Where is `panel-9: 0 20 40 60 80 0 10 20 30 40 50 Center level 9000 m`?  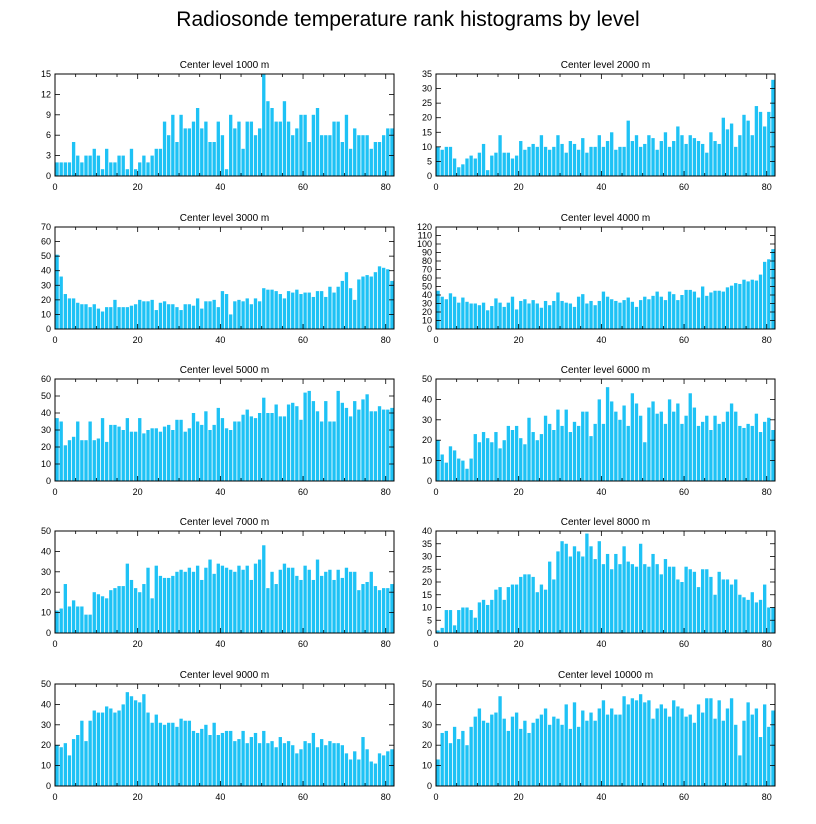 panel-9: 0 20 40 60 80 0 10 20 30 40 50 Center level 9000 m is located at coordinates (218, 736).